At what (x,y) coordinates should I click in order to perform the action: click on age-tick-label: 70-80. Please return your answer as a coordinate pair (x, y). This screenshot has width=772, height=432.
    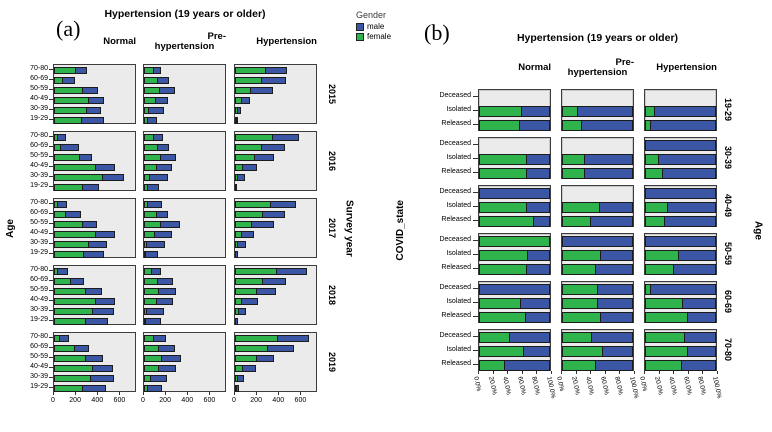
    Looking at the image, I should click on (39, 202).